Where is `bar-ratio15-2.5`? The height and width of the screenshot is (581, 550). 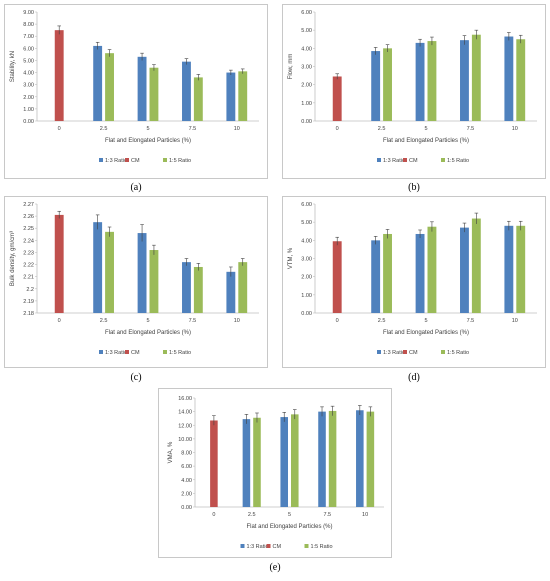
bar-ratio15-2.5 is located at coordinates (109, 87).